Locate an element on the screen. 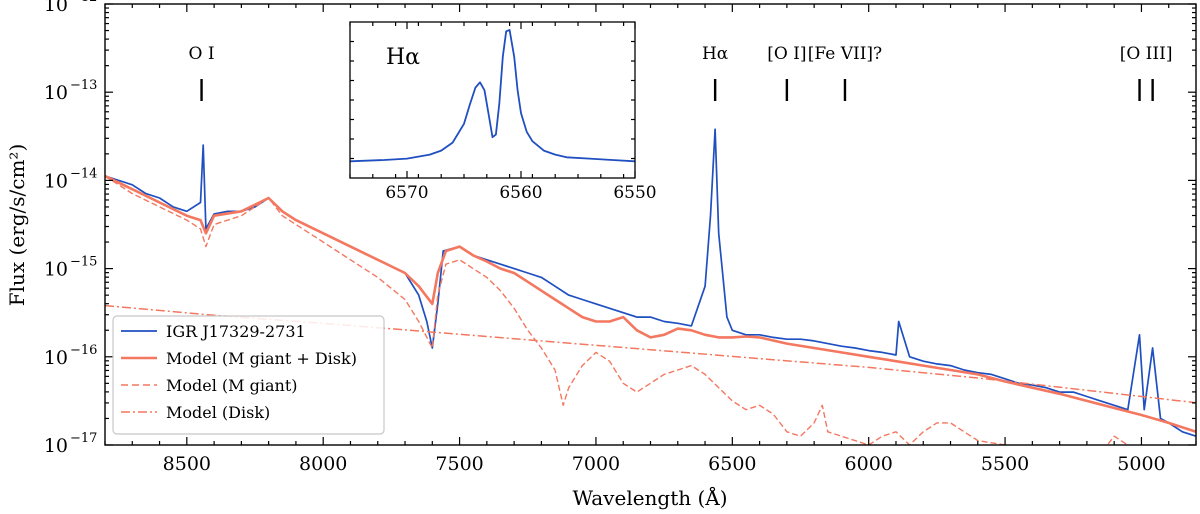 This screenshot has width=1200, height=514. inset-x-tick-label: 6560 is located at coordinates (520, 193).